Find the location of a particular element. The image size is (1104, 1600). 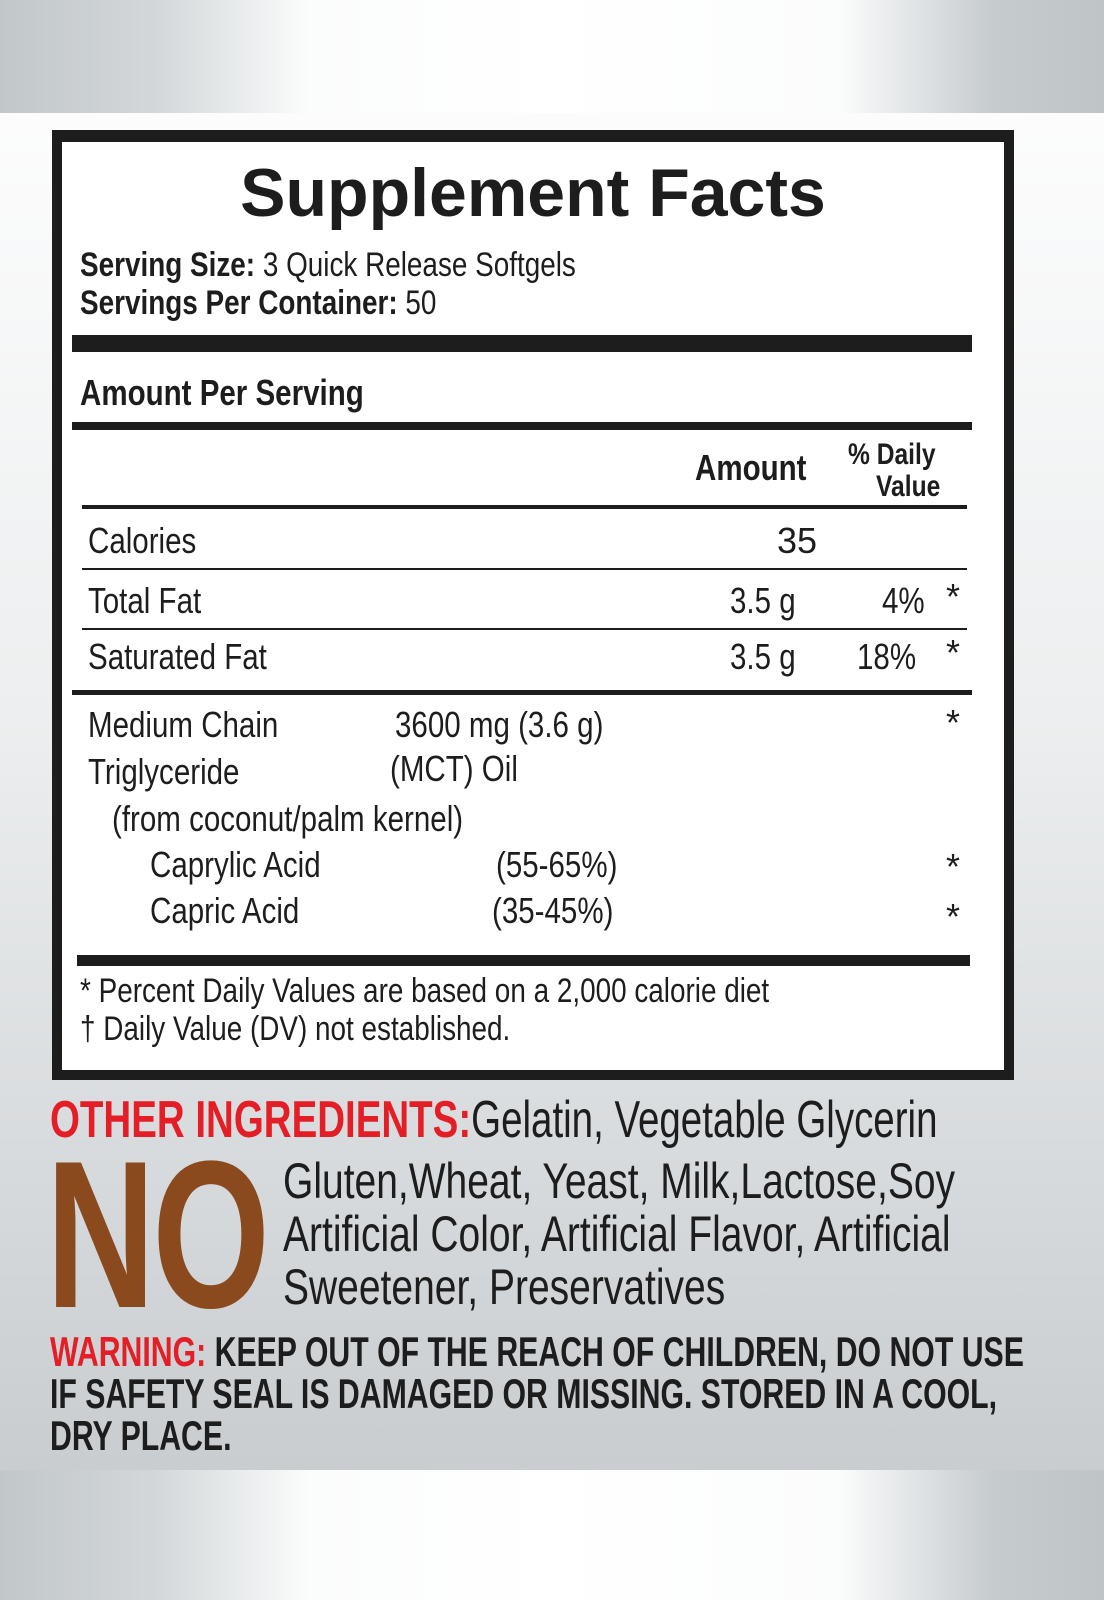

servings-per-container: Servings Per Container: 50 is located at coordinates (258, 303).